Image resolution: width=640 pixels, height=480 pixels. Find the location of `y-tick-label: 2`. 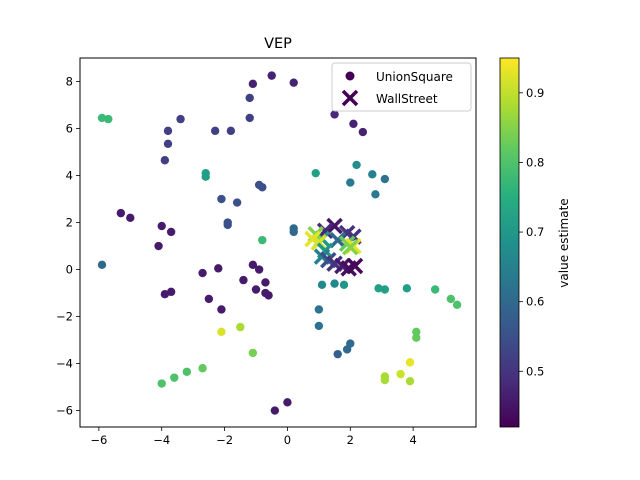

y-tick-label: 2 is located at coordinates (69, 223).